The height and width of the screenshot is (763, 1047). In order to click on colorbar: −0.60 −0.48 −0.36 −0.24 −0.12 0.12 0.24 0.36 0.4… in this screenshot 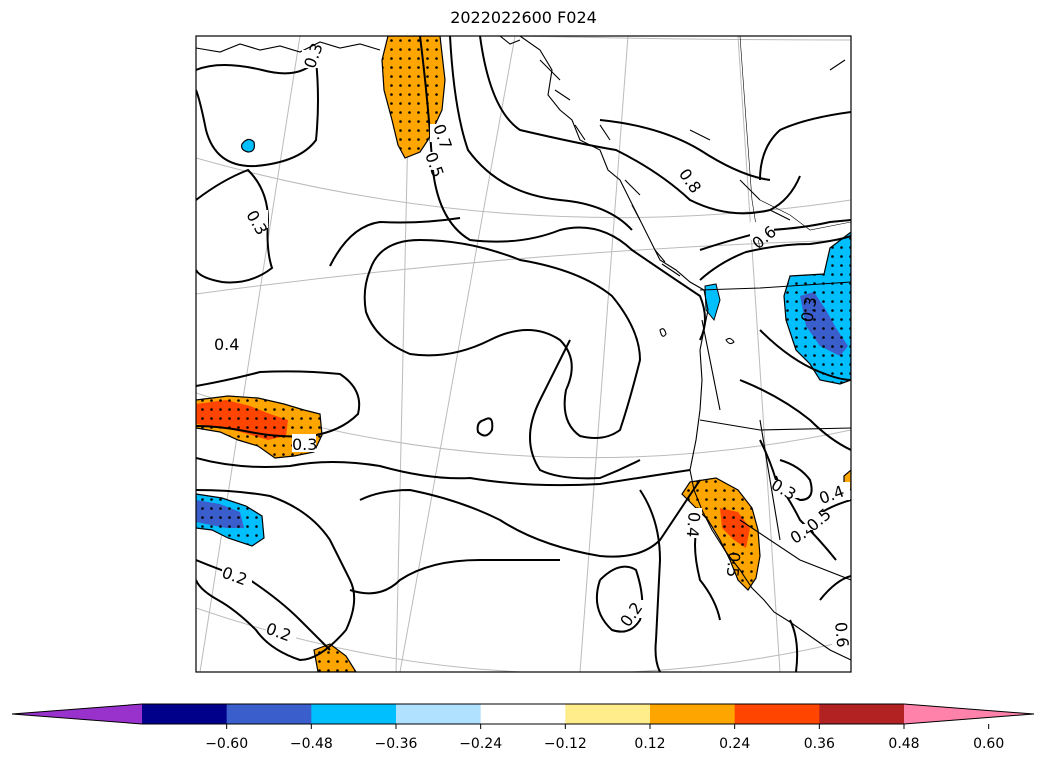, I will do `click(523, 727)`.